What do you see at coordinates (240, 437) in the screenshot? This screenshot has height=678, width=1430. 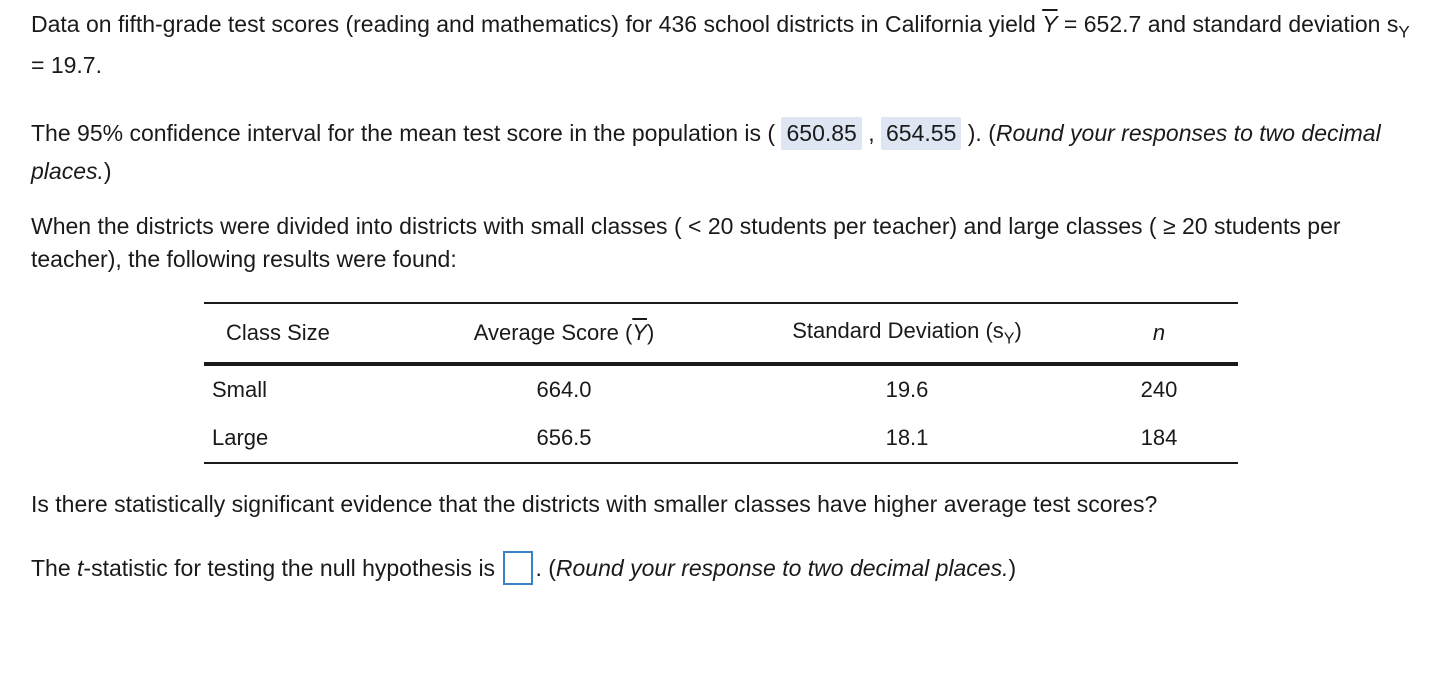 I see `cell-class: Large` at bounding box center [240, 437].